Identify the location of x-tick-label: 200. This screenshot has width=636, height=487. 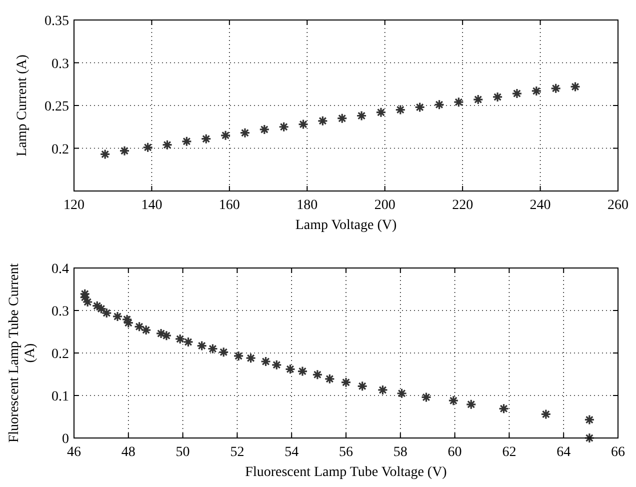
(385, 205).